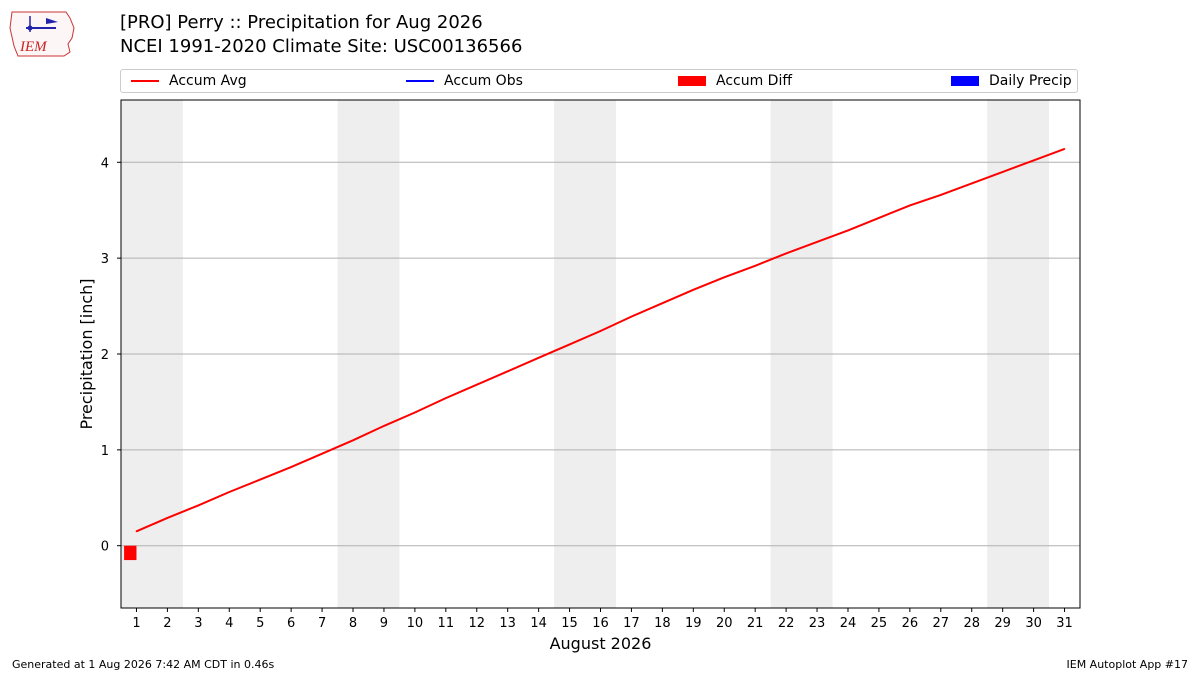  I want to click on x-tick-label: 7, so click(322, 623).